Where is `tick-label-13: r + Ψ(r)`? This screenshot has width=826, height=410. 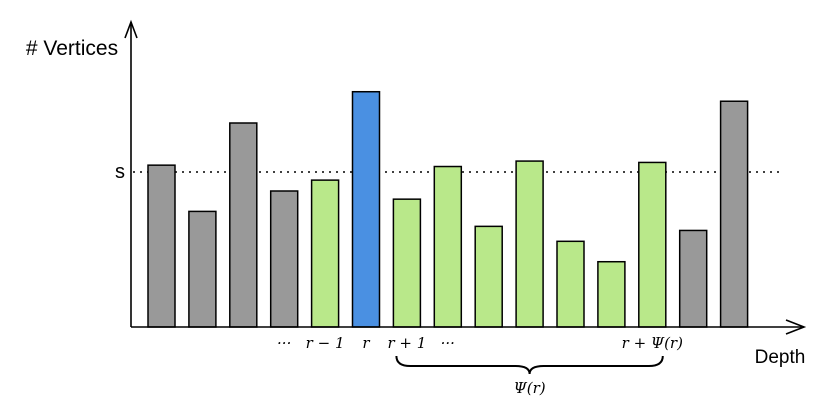
tick-label-13: r + Ψ(r) is located at coordinates (652, 343).